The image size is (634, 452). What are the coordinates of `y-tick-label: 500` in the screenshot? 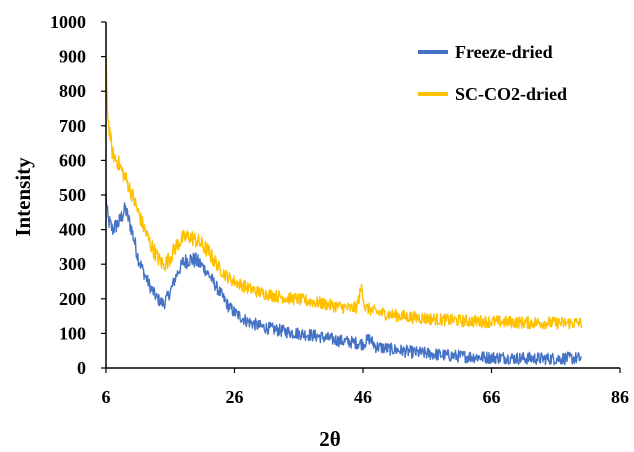 It's located at (72, 195).